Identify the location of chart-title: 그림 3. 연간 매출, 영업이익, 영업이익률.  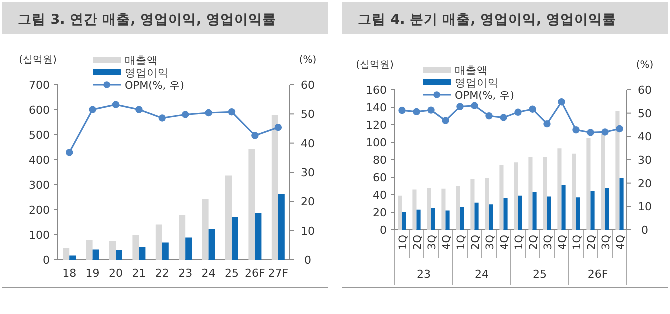
(147, 20).